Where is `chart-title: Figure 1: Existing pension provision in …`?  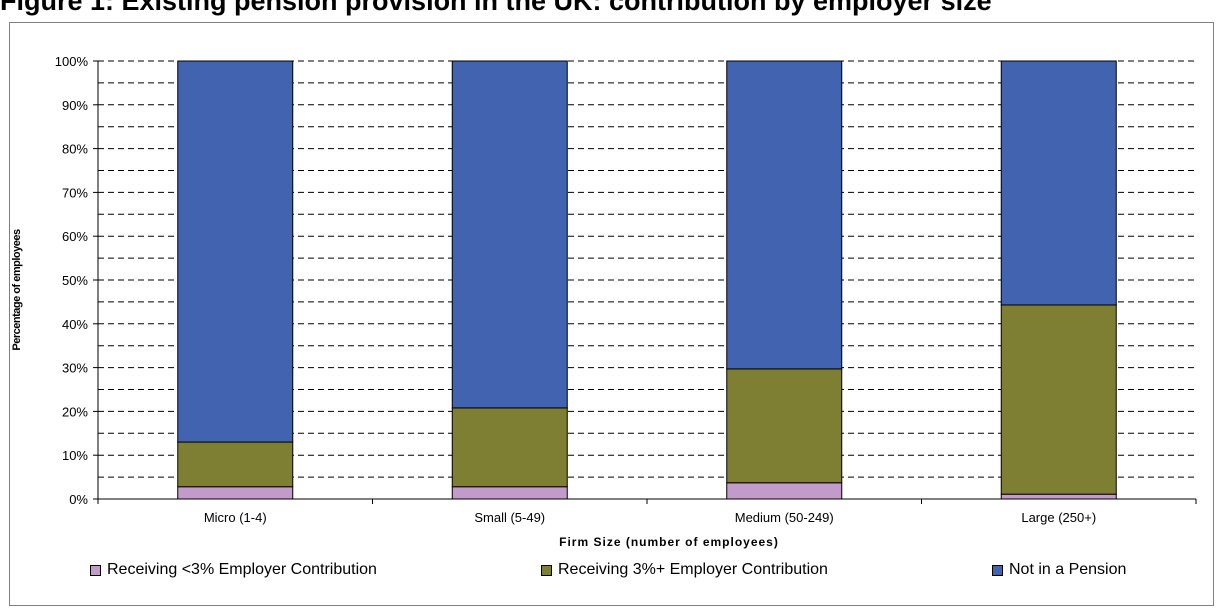
chart-title: Figure 1: Existing pension provision in … is located at coordinates (496, 8).